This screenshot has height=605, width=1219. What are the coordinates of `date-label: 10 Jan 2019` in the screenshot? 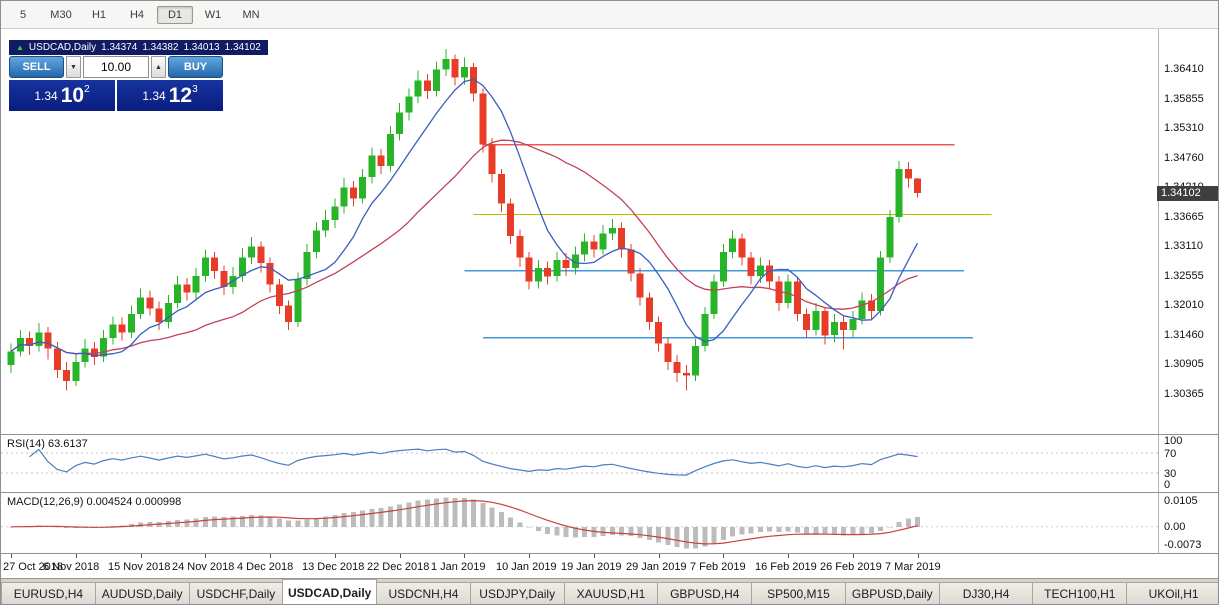 It's located at (526, 567).